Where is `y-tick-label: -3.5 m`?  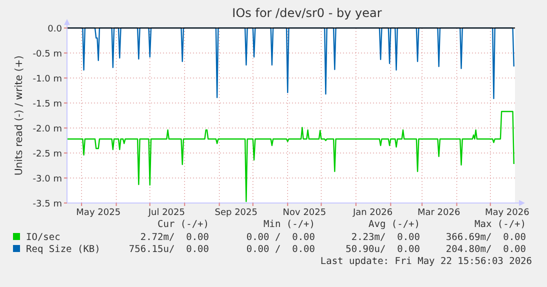
y-tick-label: -3.5 m is located at coordinates (47, 205).